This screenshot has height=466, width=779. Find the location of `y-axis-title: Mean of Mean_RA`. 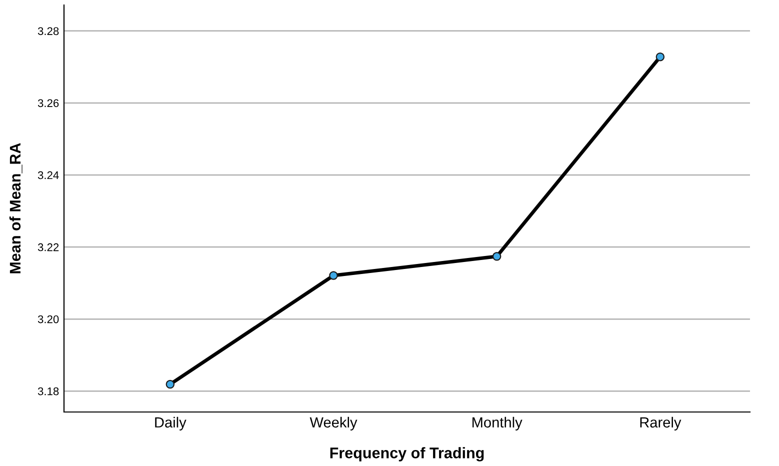

y-axis-title: Mean of Mean_RA is located at coordinates (15, 208).